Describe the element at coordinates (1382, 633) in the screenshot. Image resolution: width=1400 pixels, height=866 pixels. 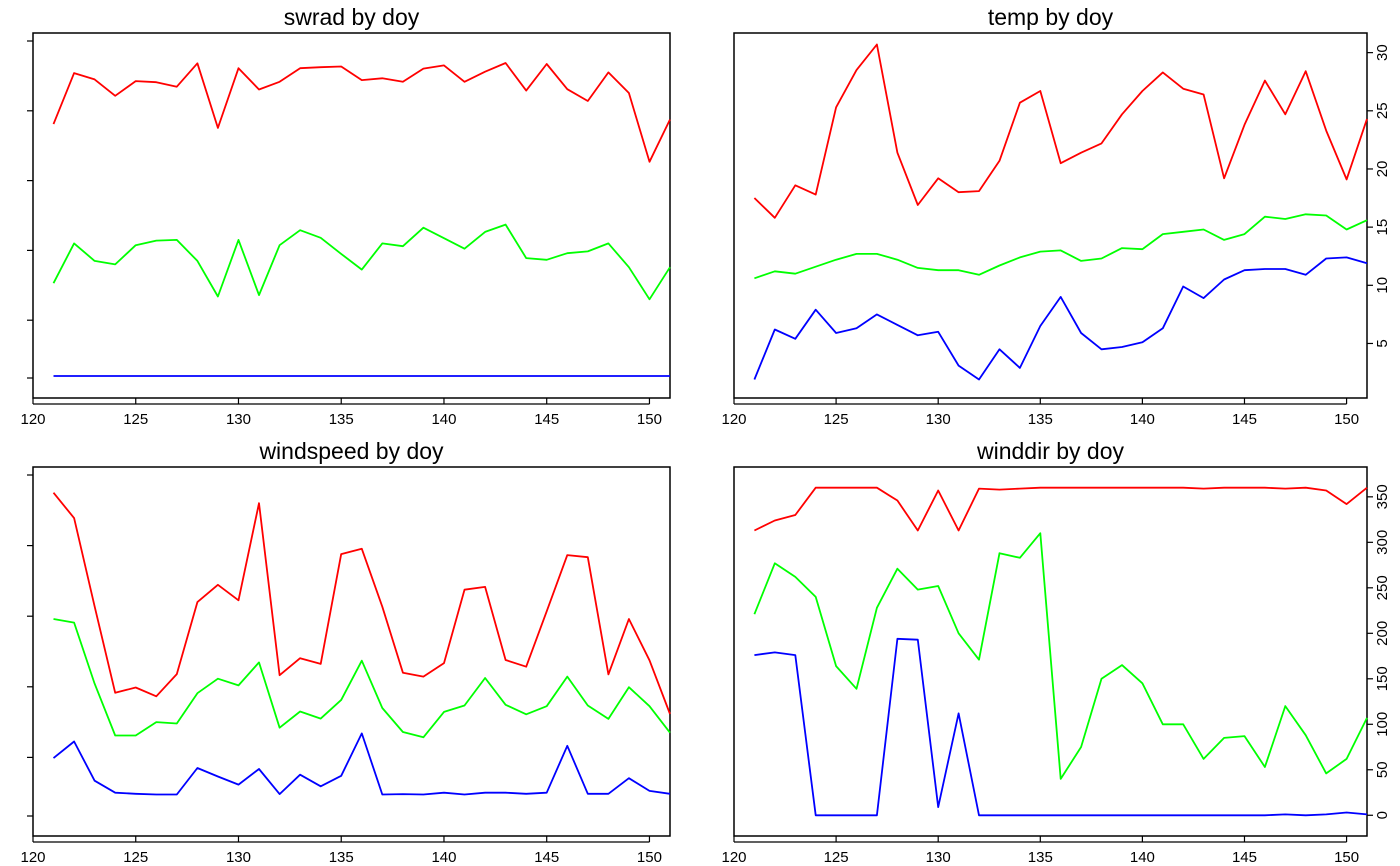
I see `y-tick-label: 200` at that location.